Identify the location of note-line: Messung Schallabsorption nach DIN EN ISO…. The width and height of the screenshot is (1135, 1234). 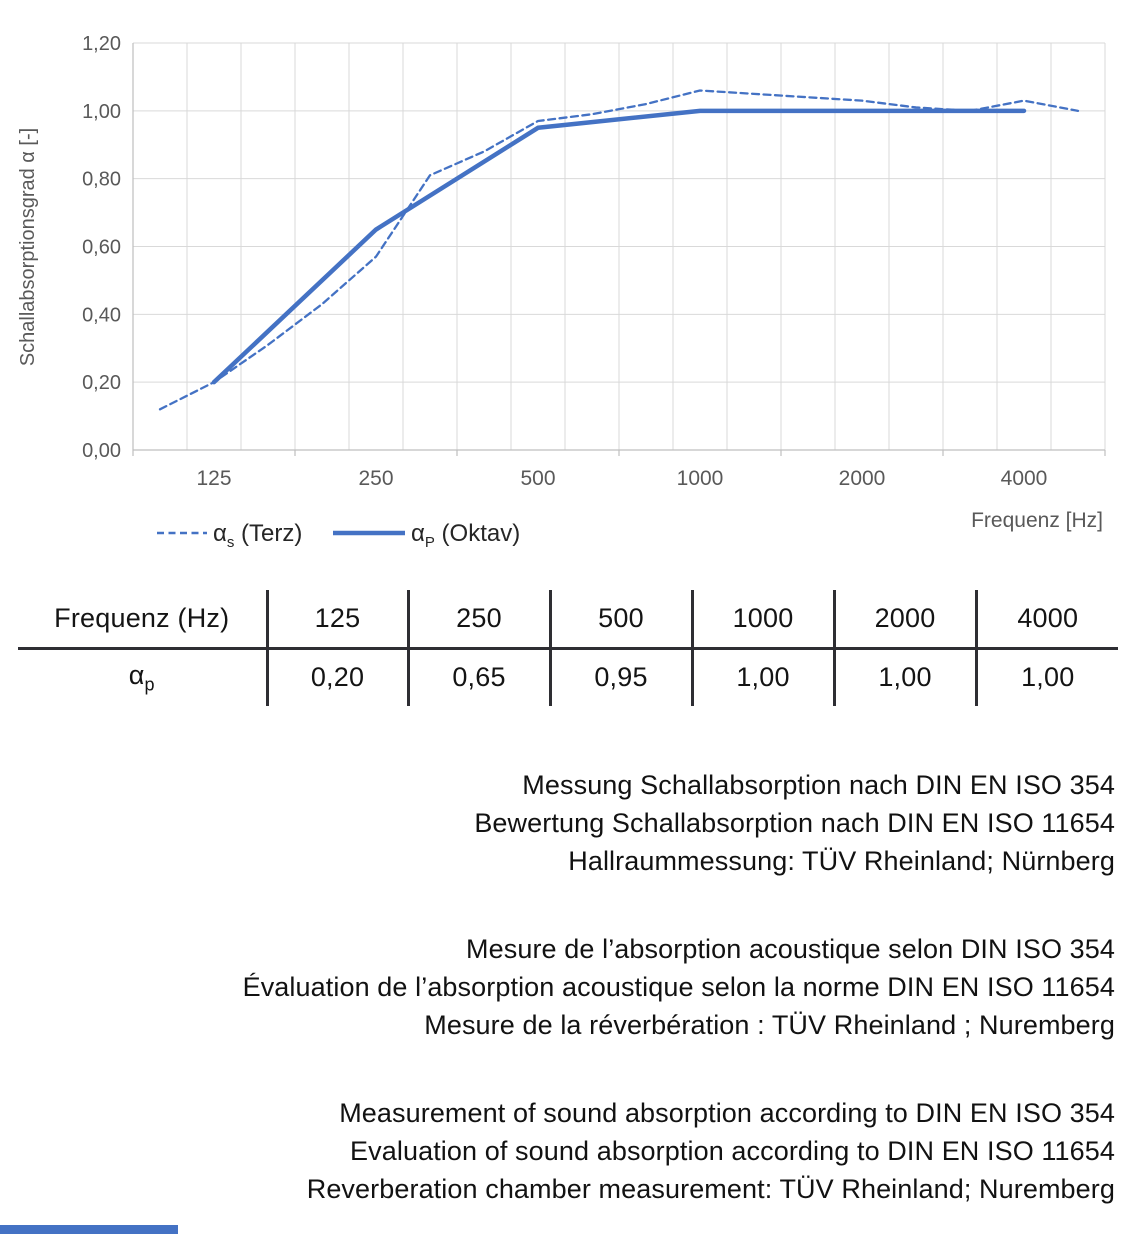
(818, 785).